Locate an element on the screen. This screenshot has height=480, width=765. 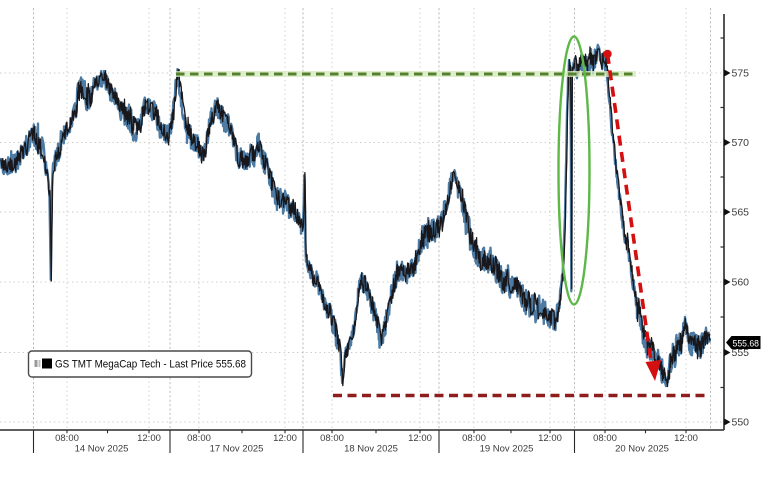
svg-text: 20 Nov 2025 is located at coordinates (642, 449).